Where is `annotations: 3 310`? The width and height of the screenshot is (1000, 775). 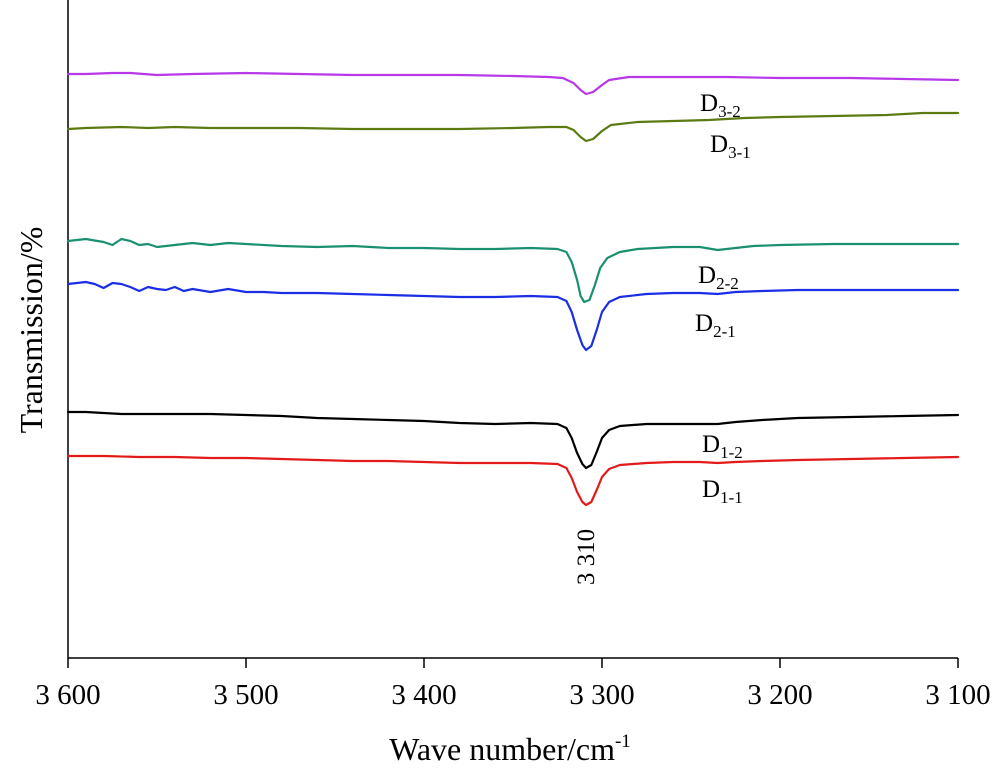
annotations: 3 310 is located at coordinates (586, 557).